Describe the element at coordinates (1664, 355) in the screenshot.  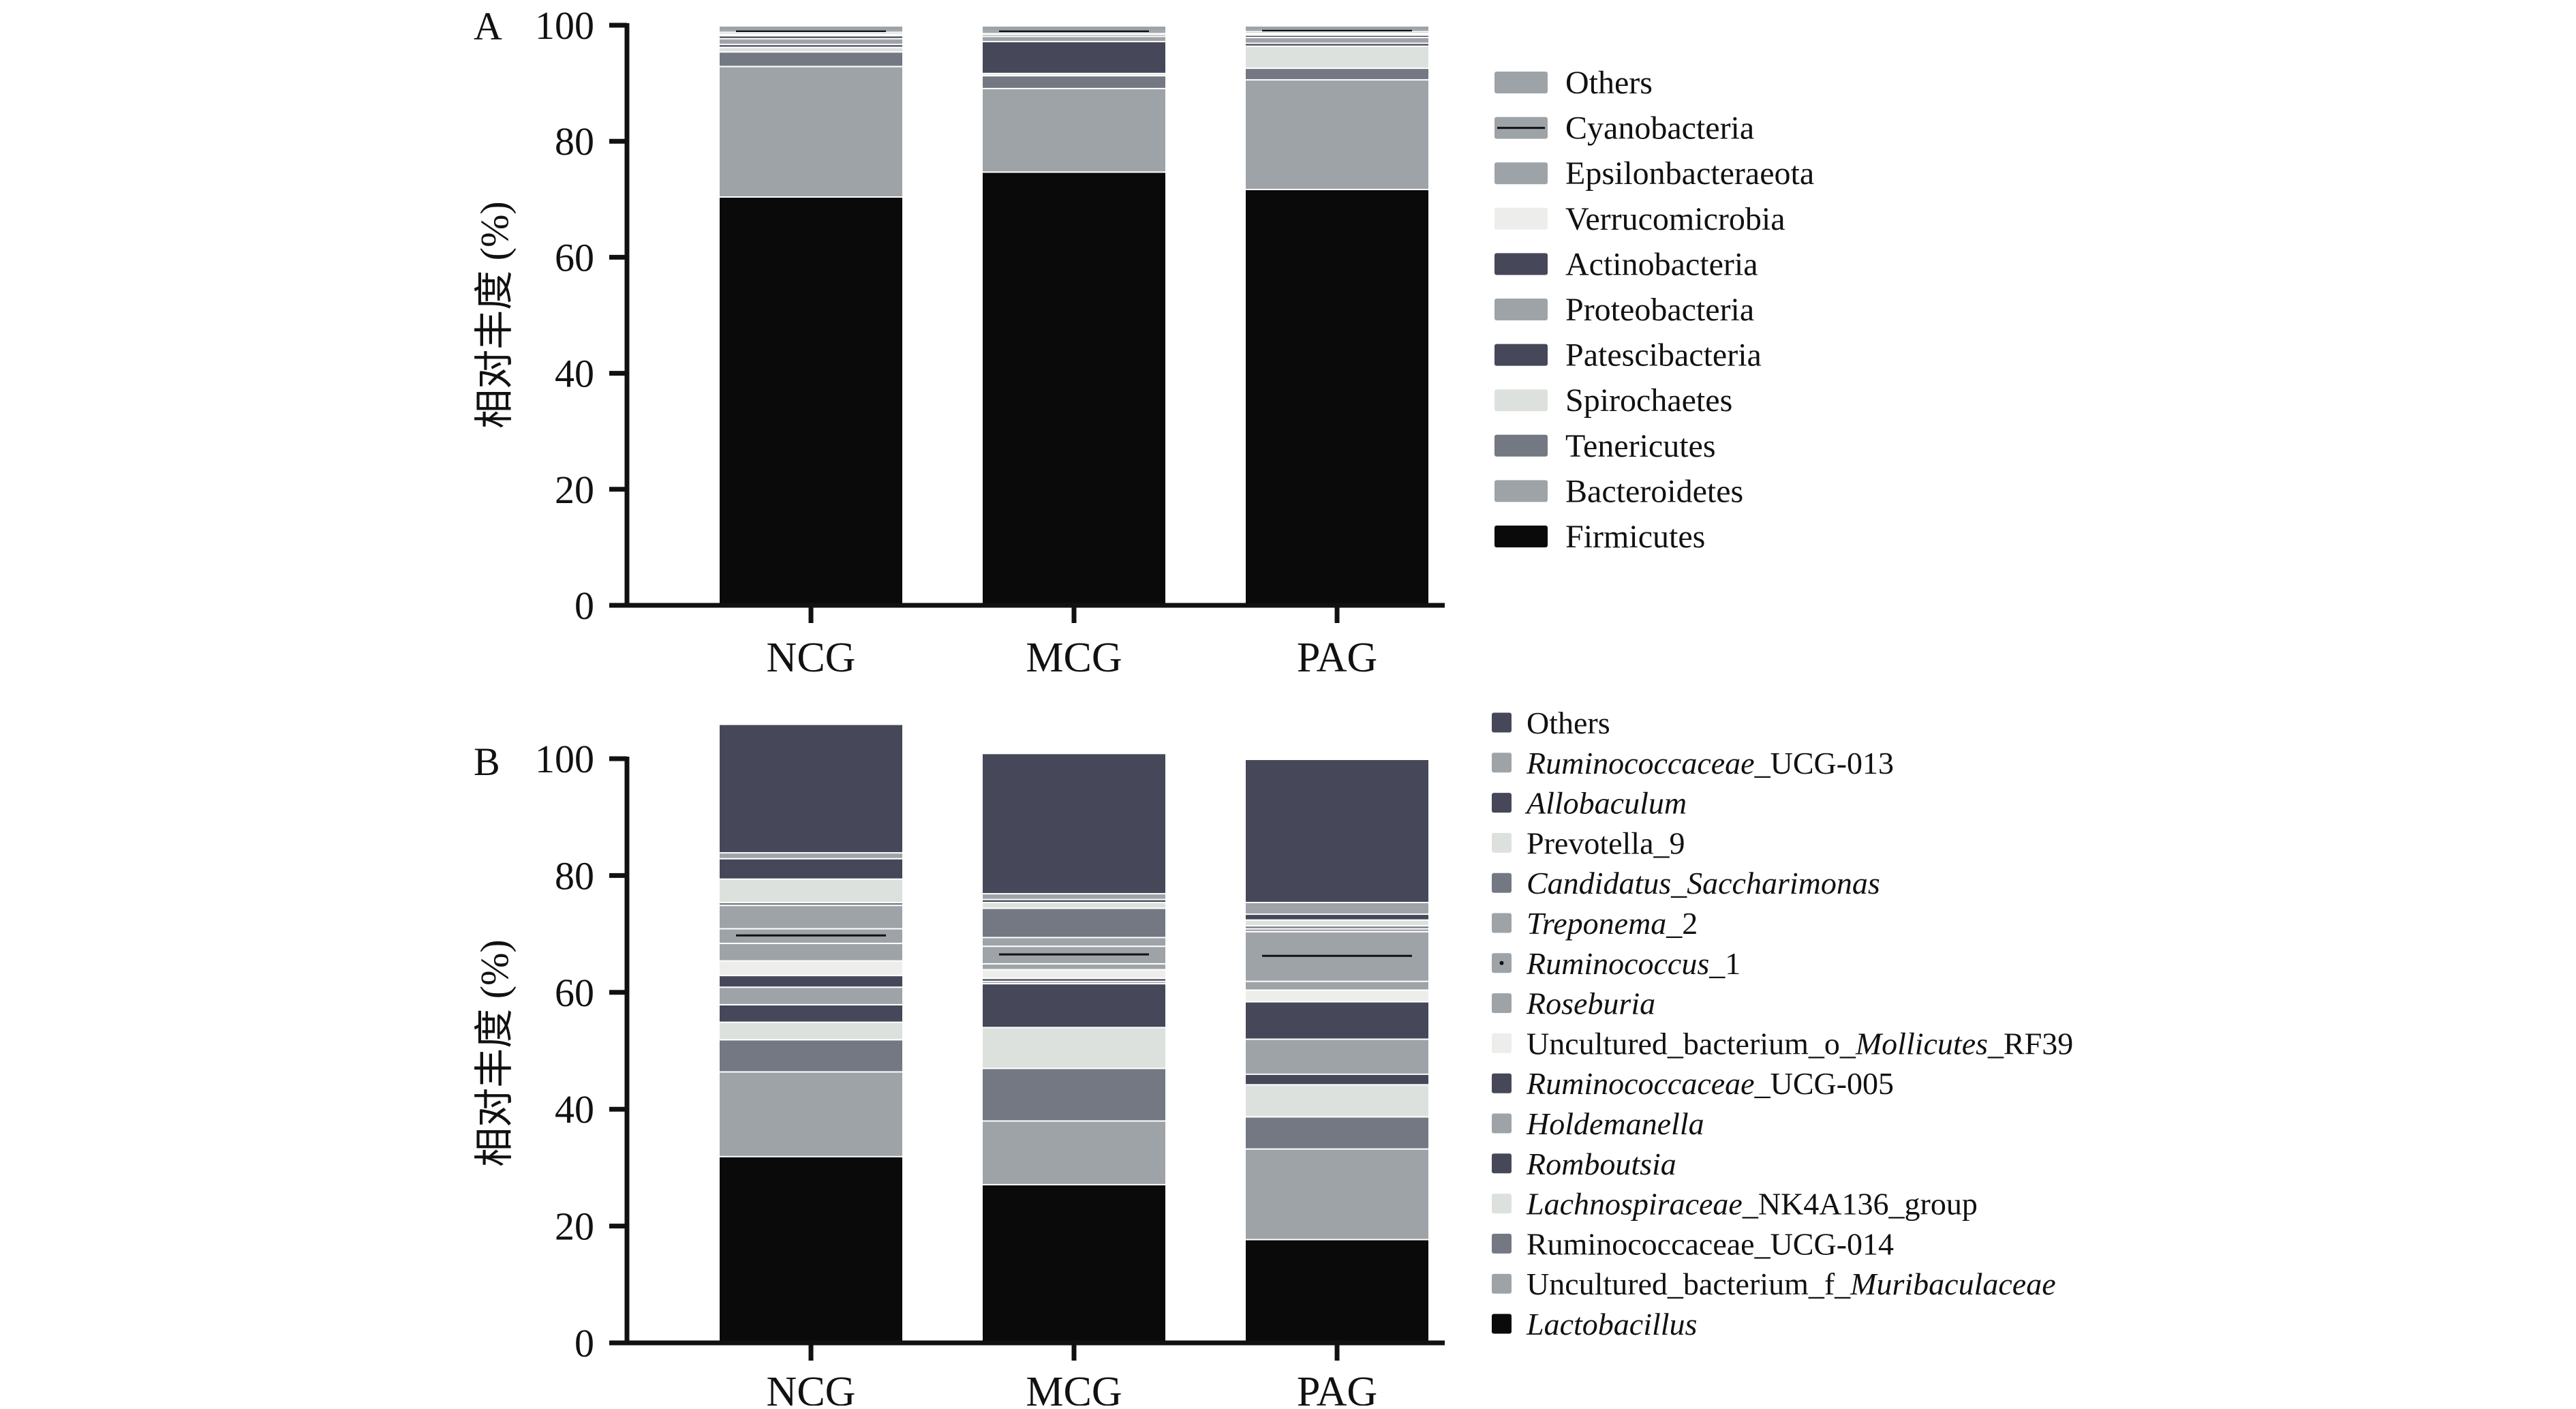
I see `panel-a-legend-label: Patescibacteria` at that location.